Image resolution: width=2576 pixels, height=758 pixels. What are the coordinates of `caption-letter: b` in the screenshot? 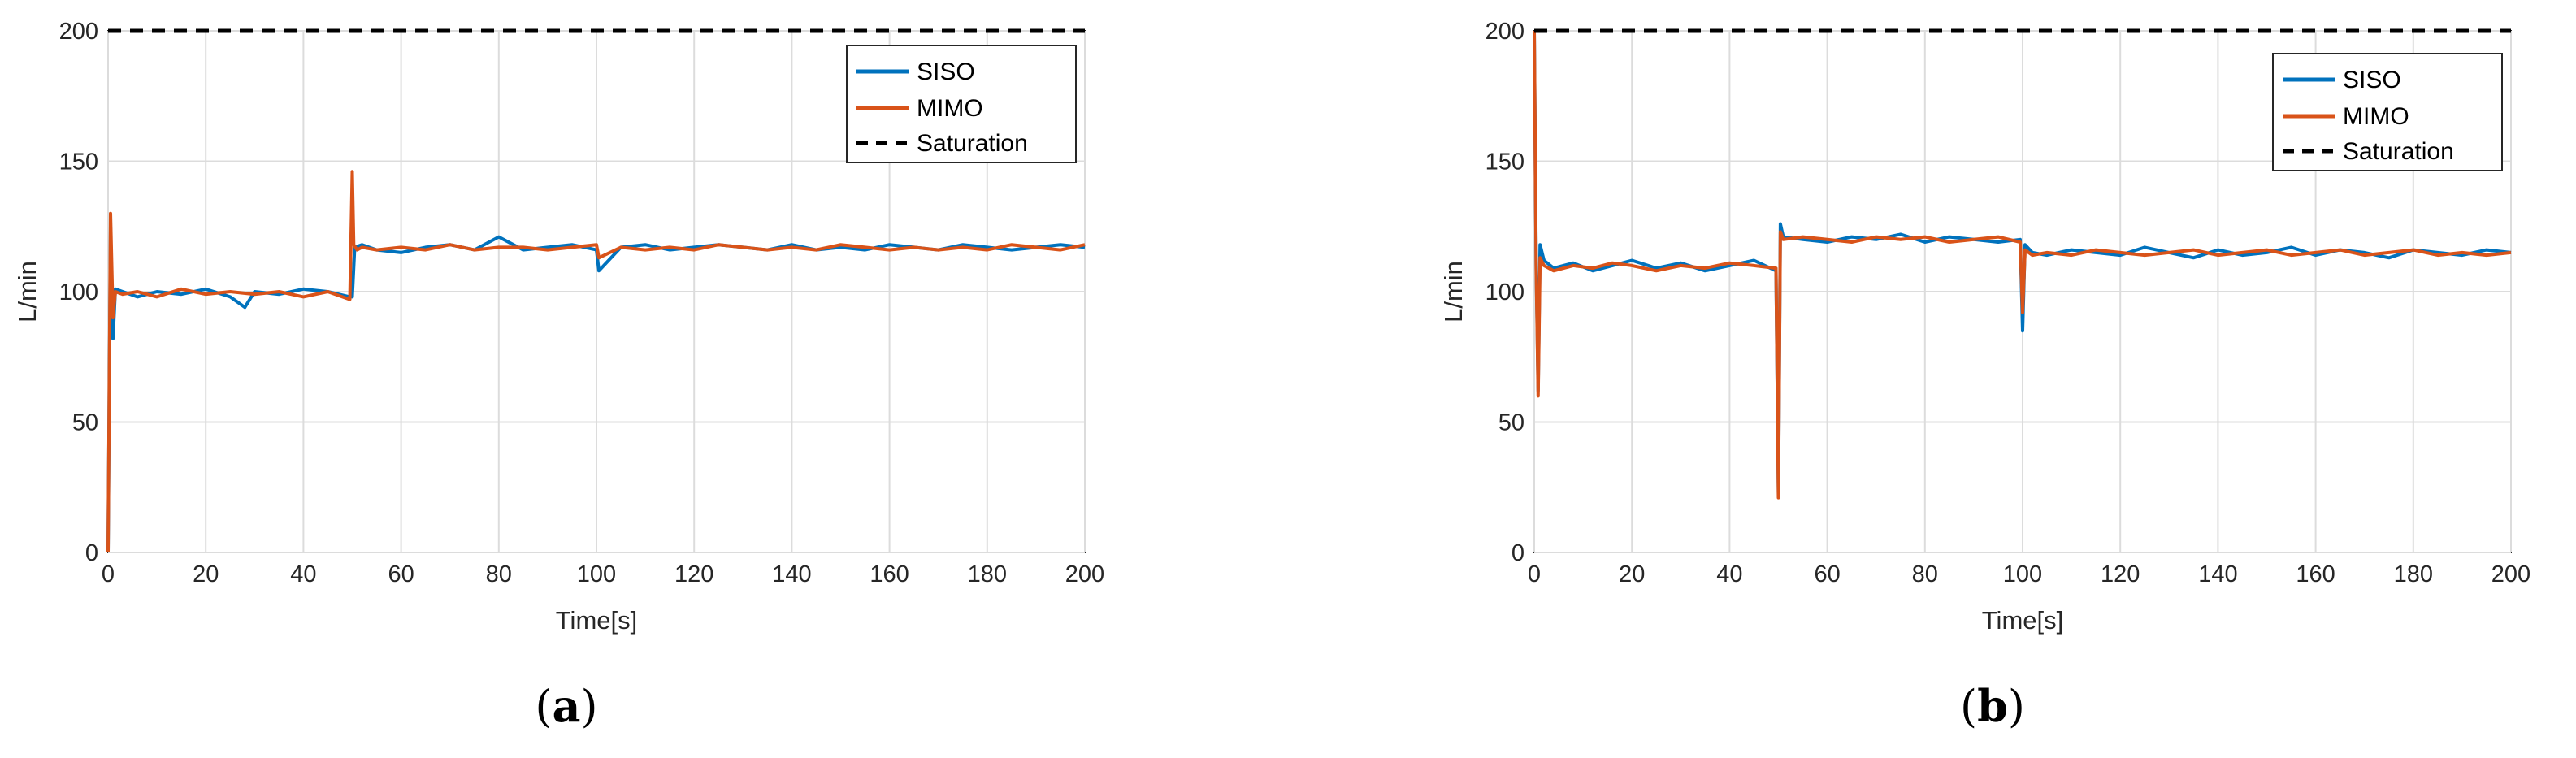 It's located at (1993, 706).